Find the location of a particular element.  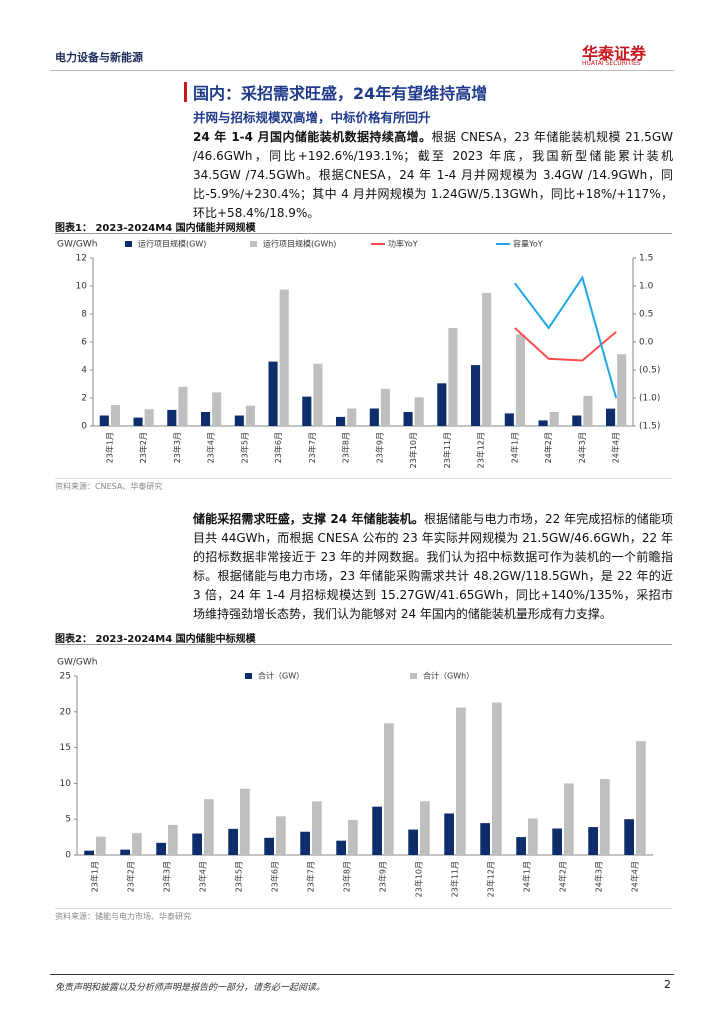

x-tick-label: 23年2月 is located at coordinates (143, 447).